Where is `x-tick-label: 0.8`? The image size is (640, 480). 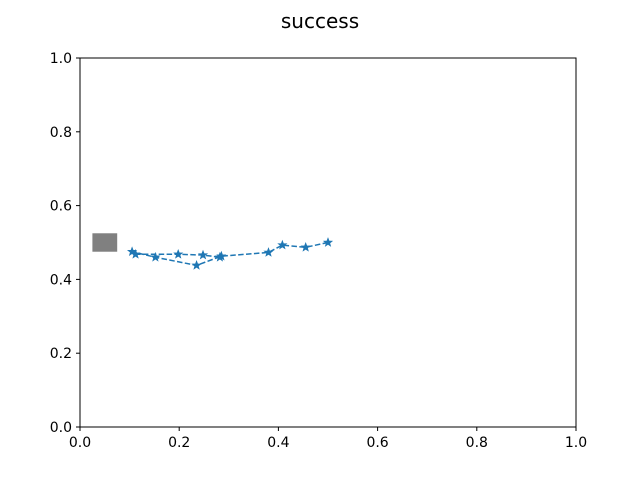
x-tick-label: 0.8 is located at coordinates (477, 443).